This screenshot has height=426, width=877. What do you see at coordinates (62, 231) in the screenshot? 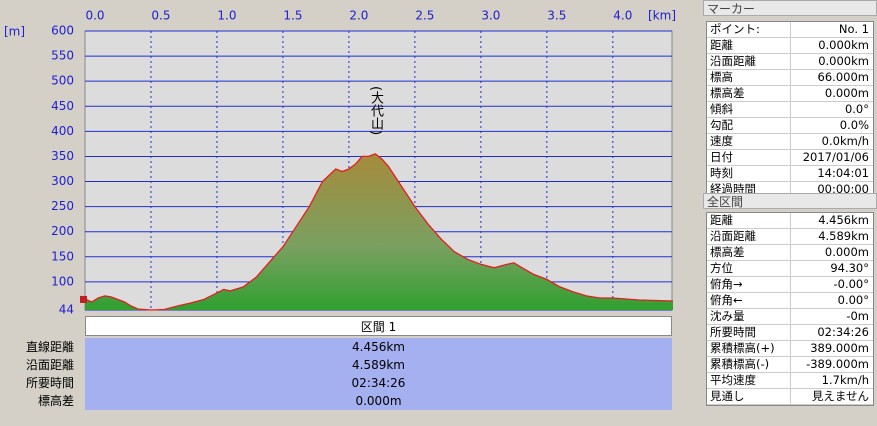
I see `y-tick-label: 200` at bounding box center [62, 231].